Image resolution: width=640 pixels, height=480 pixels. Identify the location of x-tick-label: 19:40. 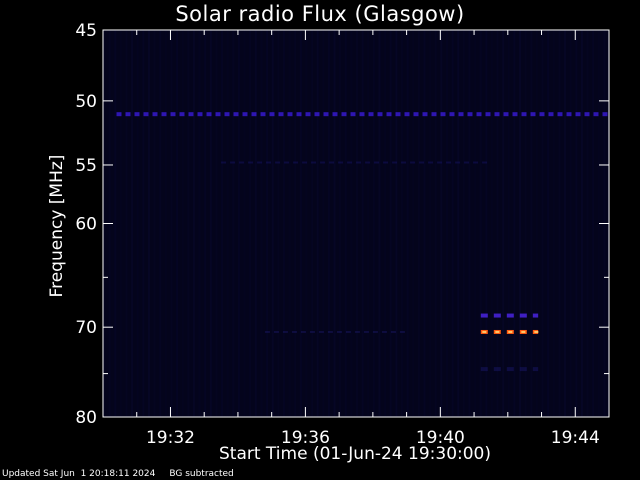
(440, 438).